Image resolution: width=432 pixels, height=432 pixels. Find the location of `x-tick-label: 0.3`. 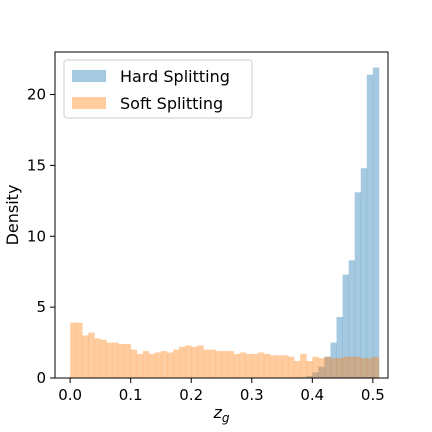

x-tick-label: 0.3 is located at coordinates (252, 395).